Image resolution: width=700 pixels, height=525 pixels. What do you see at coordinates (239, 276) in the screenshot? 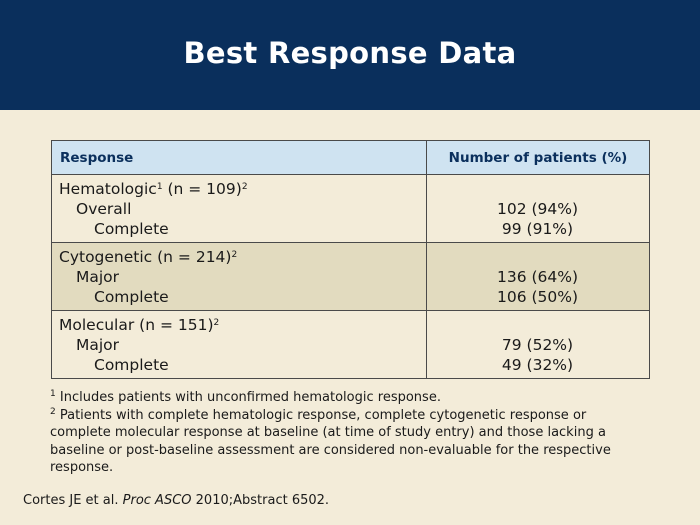
I see `response-cell: Cytogenetic (n = 214)2 Major Complete` at bounding box center [239, 276].